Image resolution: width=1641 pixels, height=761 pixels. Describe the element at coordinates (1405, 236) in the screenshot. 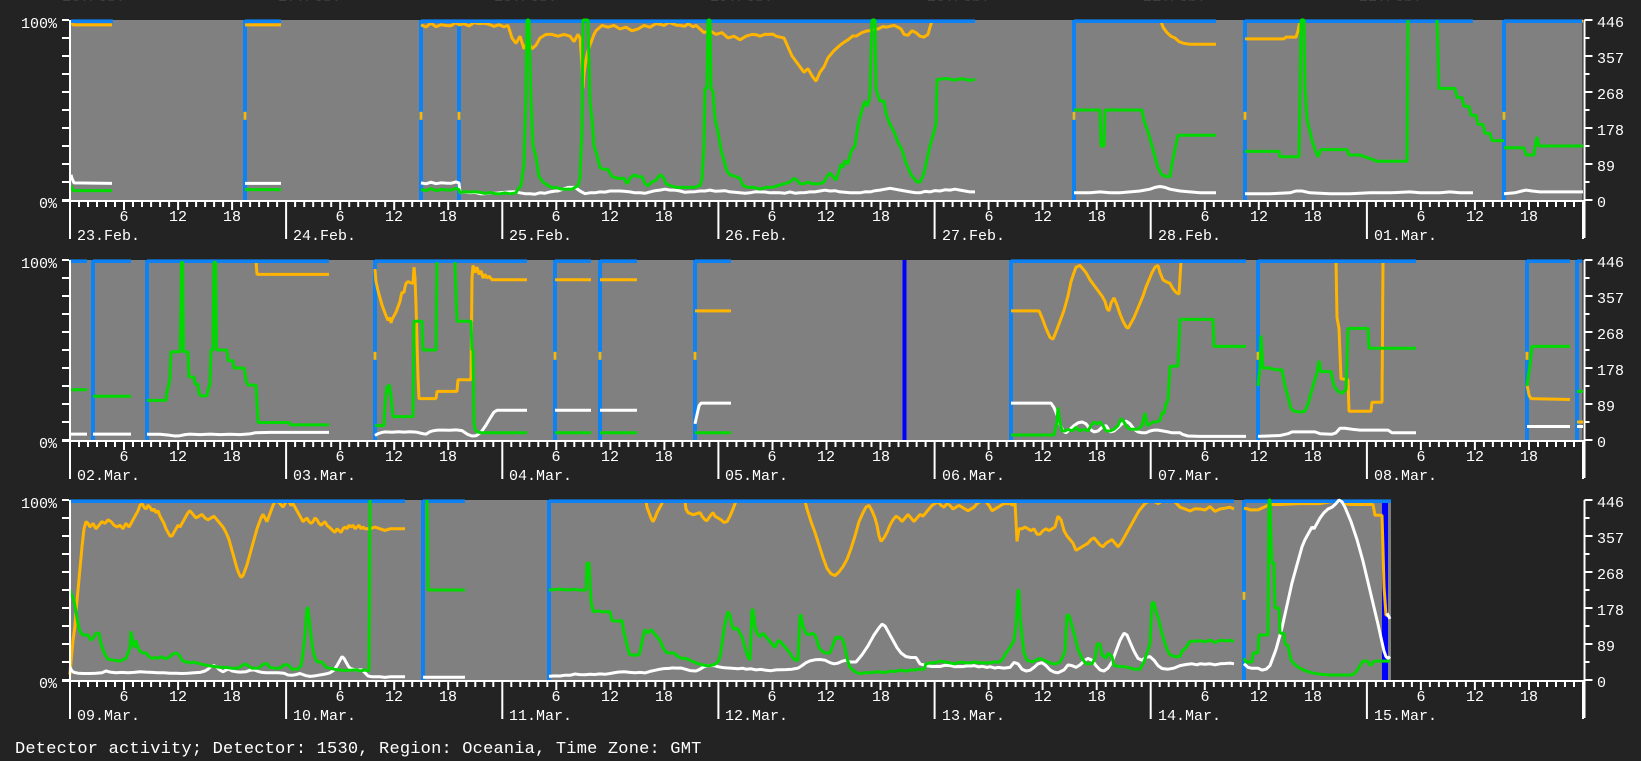

I see `svg-text: 01.Mar.` at that location.